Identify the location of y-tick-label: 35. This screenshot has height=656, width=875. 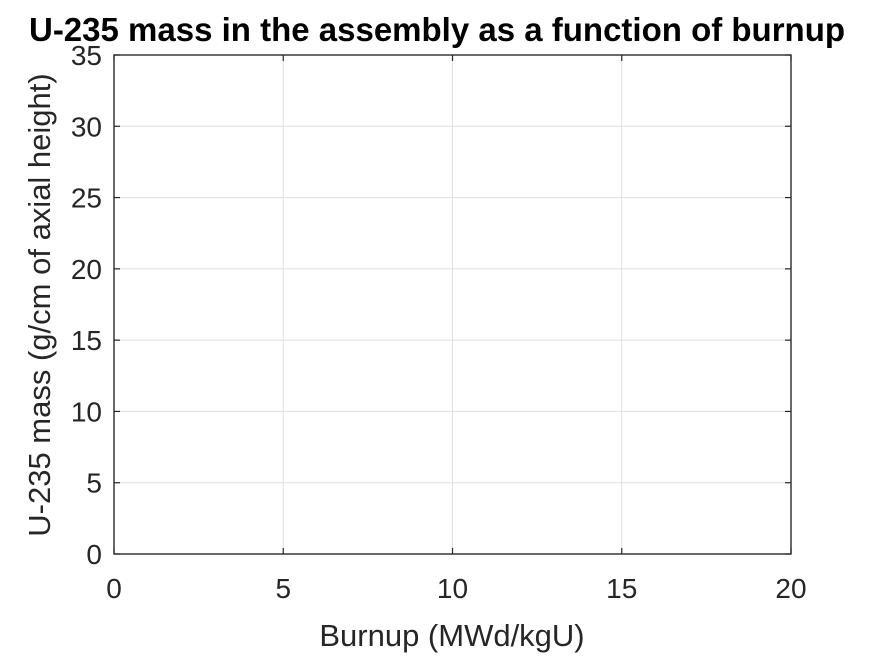
(86, 55).